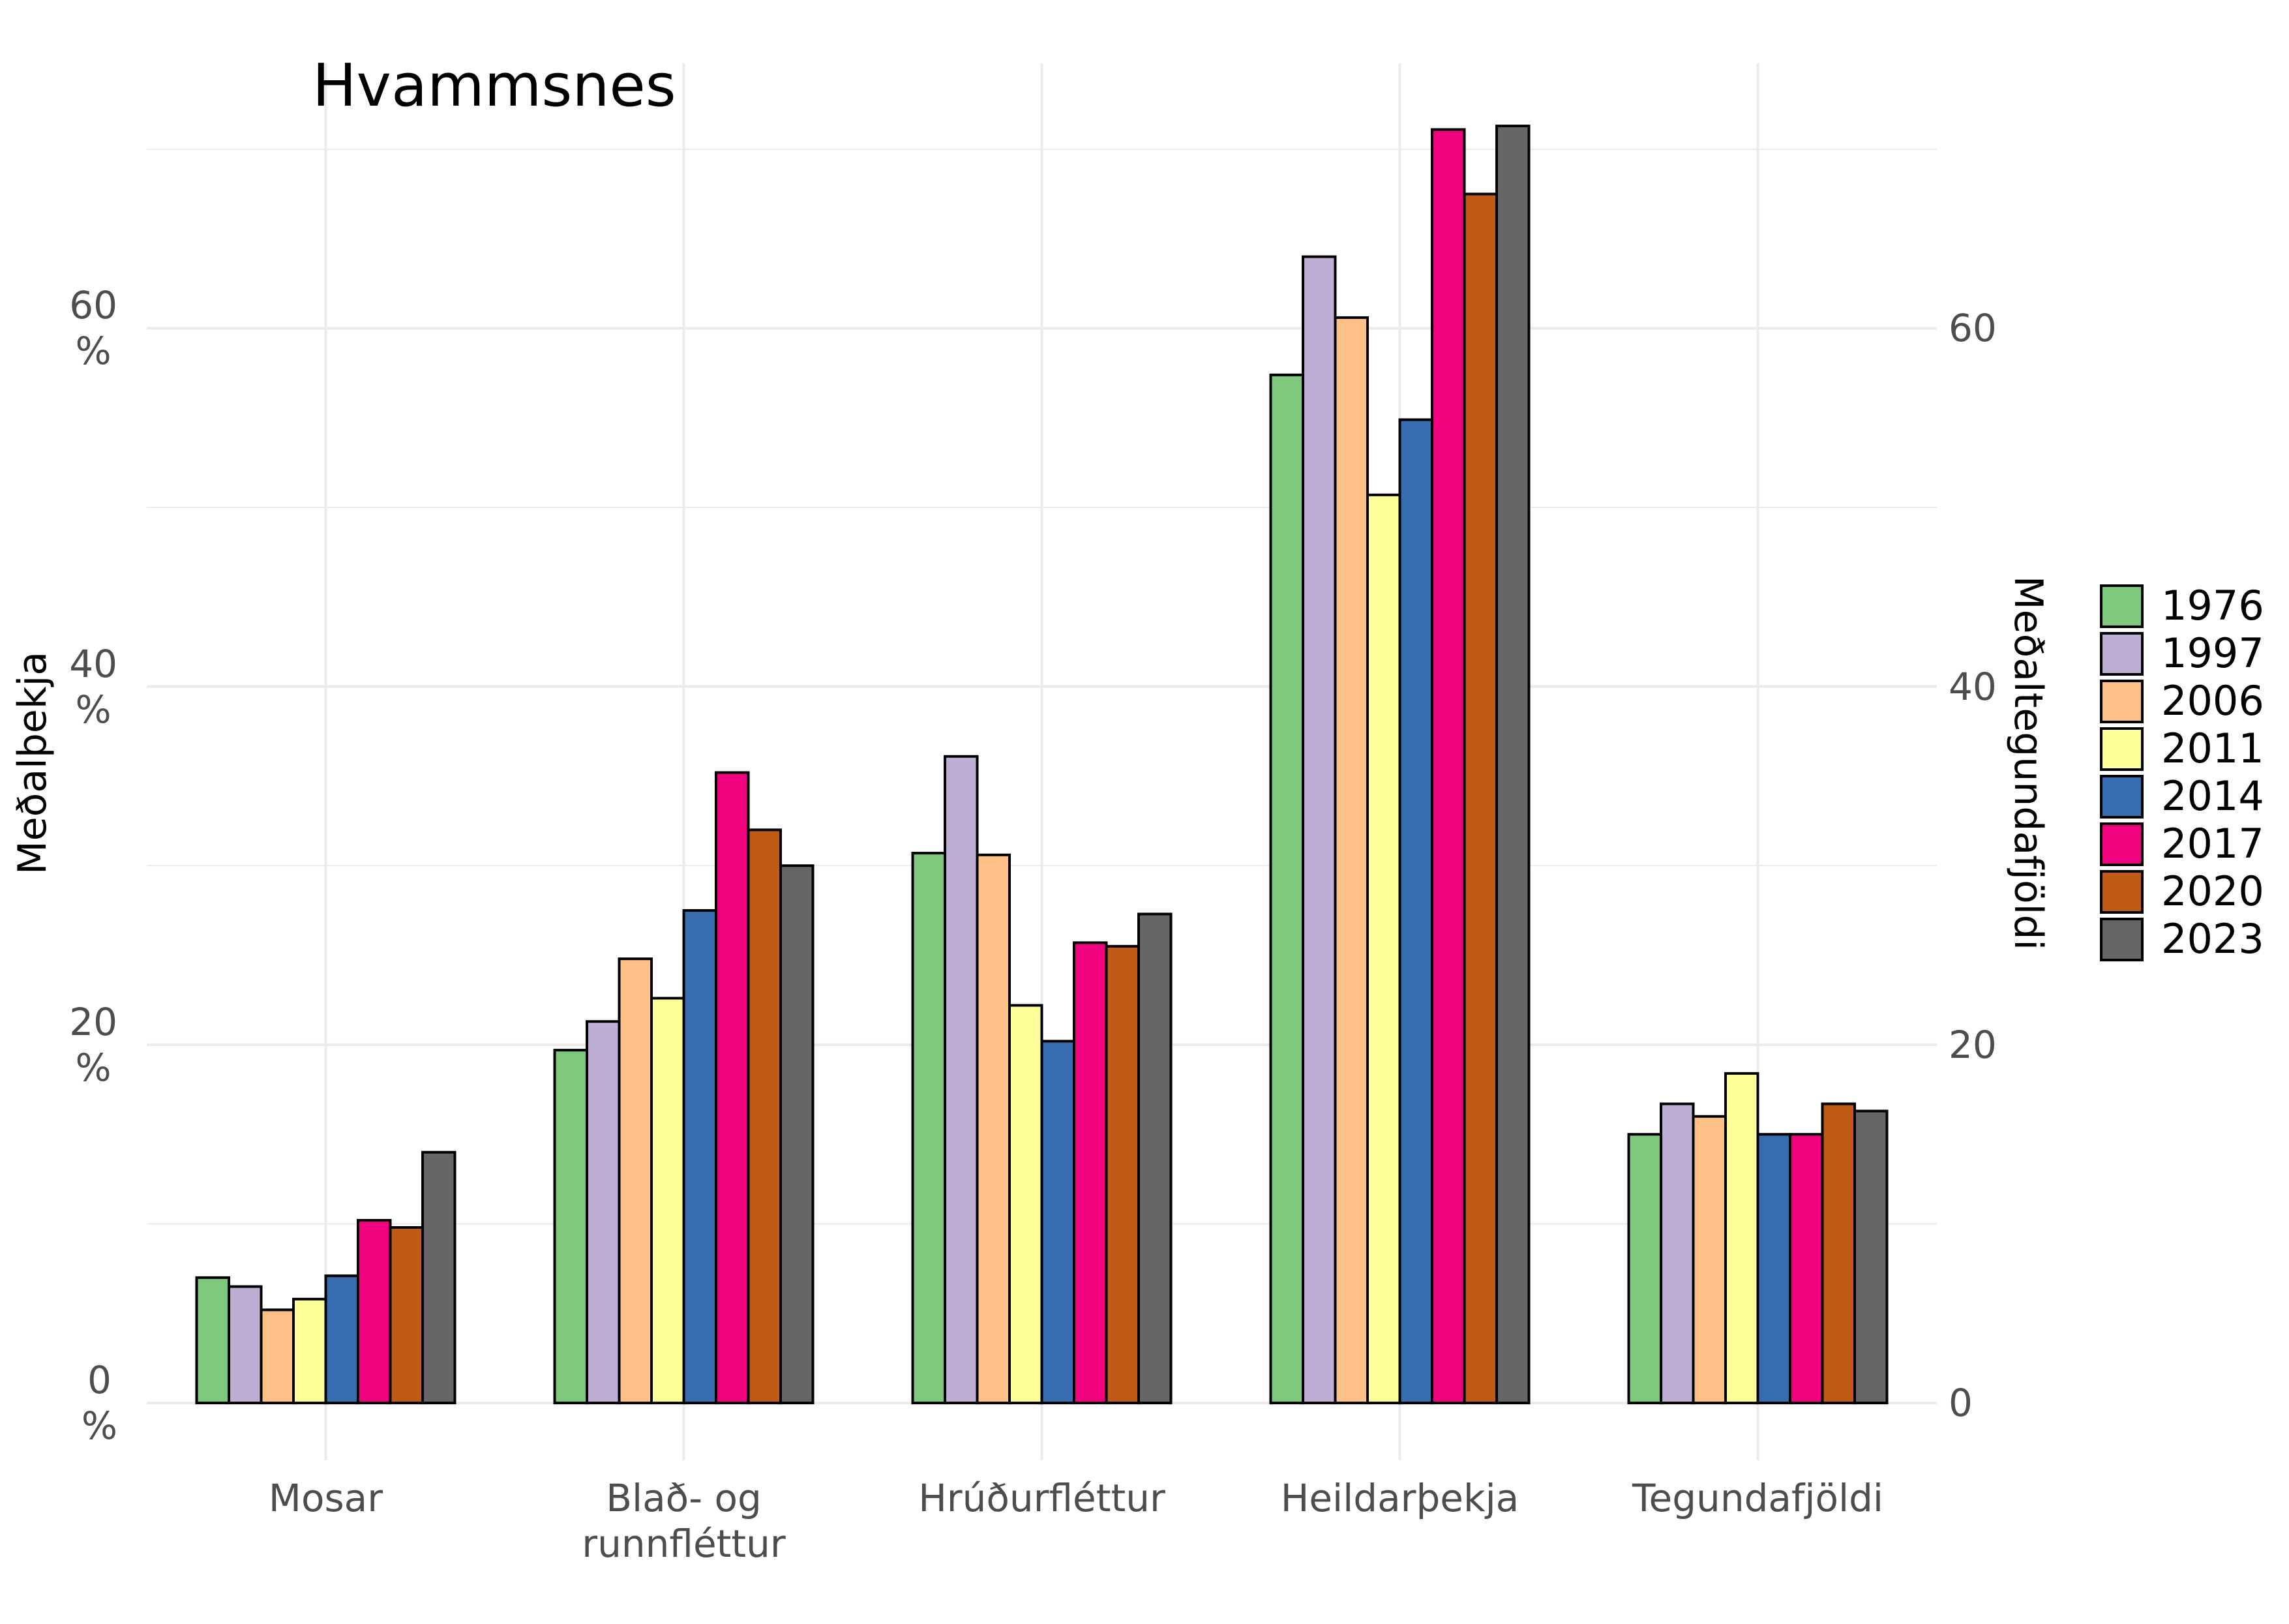  I want to click on y-tick-label: 60 %, so click(93, 328).